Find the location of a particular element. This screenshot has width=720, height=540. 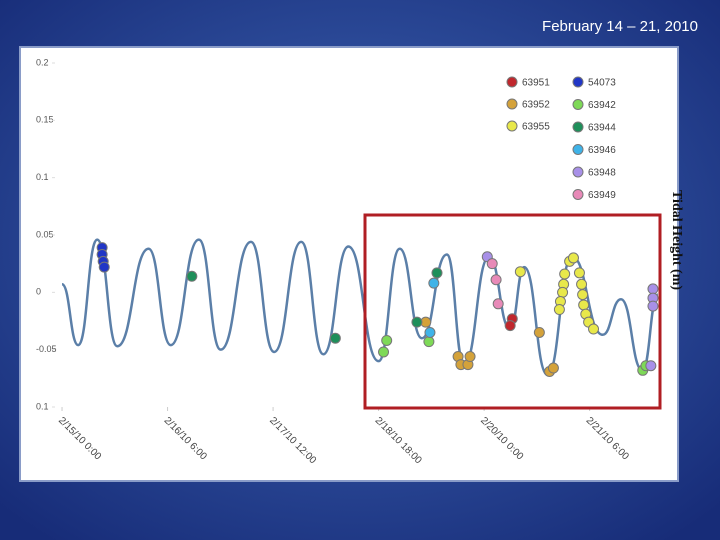

legend-label: 63952 is located at coordinates (536, 105).